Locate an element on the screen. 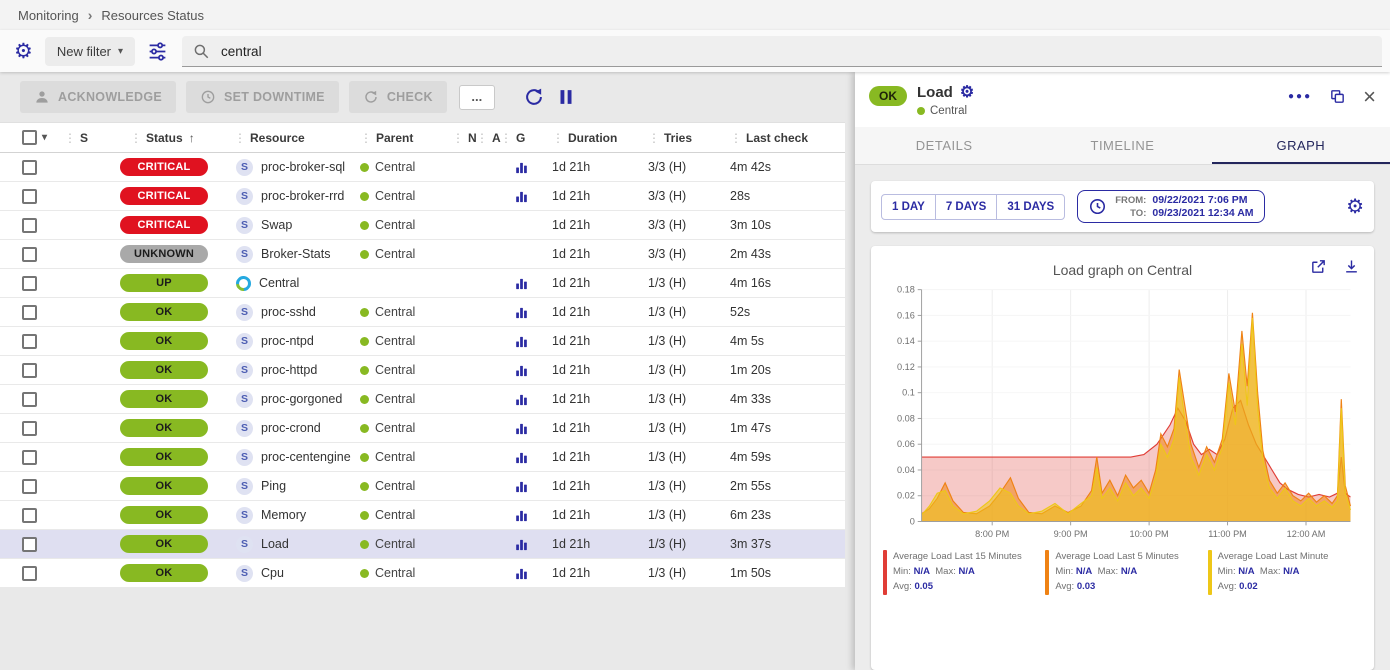 The image size is (1390, 670). resource-cell: Central is located at coordinates (294, 283).